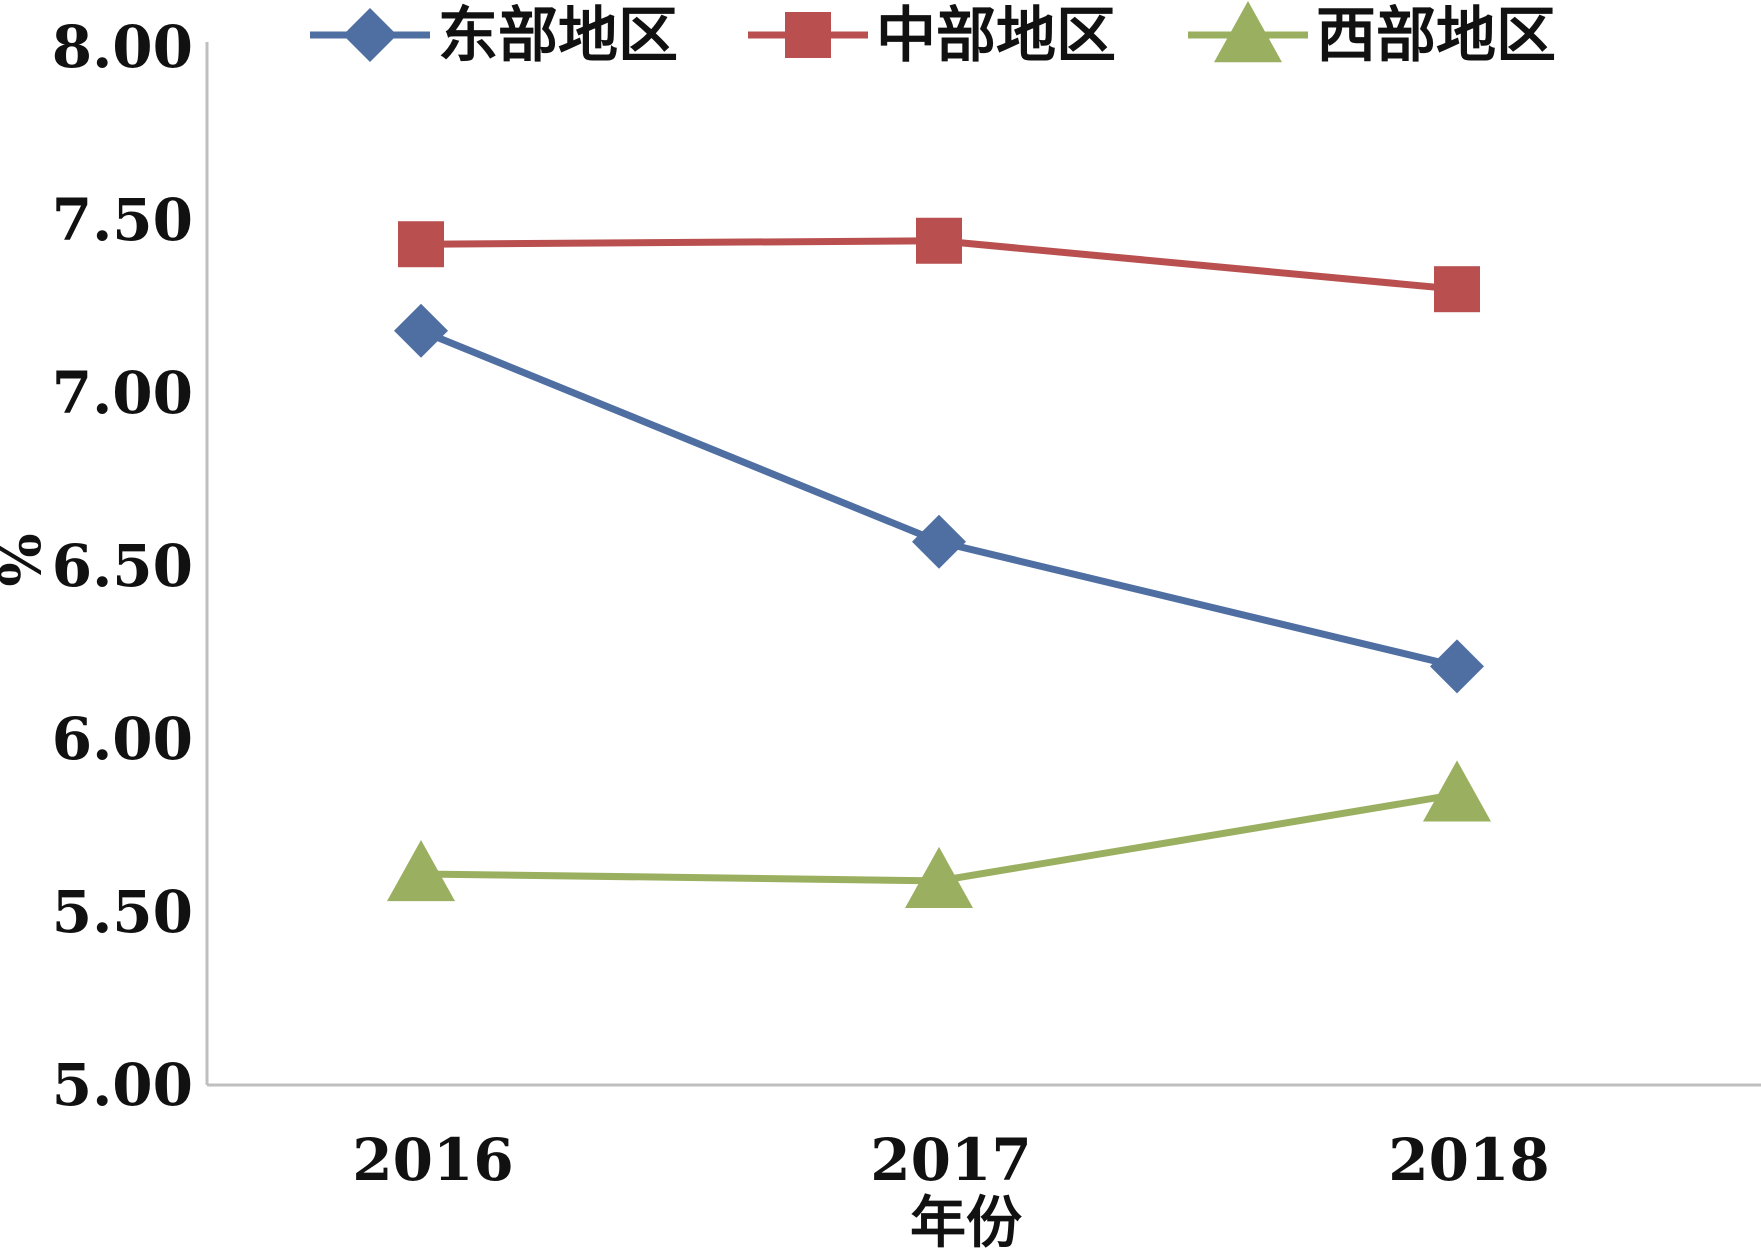  What do you see at coordinates (122, 739) in the screenshot?
I see `y-tick-label: 6.00` at bounding box center [122, 739].